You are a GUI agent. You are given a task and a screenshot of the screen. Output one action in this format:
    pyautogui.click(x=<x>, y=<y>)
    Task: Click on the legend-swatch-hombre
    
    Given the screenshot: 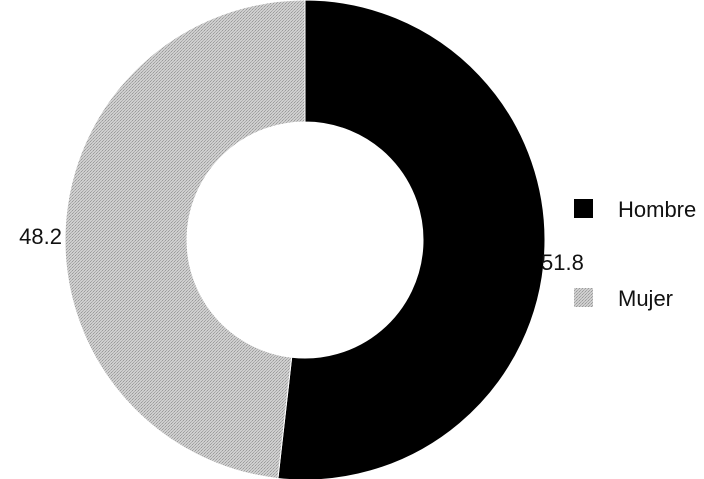 What is the action you would take?
    pyautogui.click(x=583, y=208)
    